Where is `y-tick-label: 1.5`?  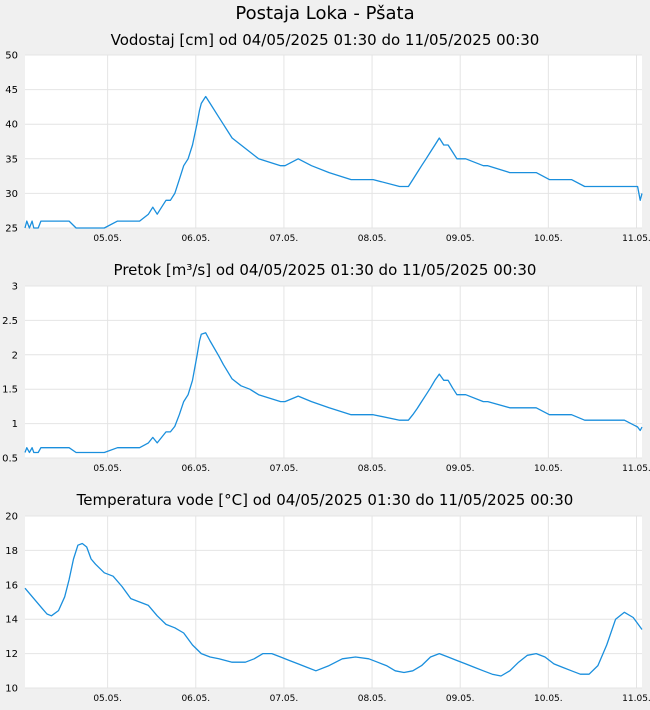
y-tick-label: 1.5 is located at coordinates (10, 390).